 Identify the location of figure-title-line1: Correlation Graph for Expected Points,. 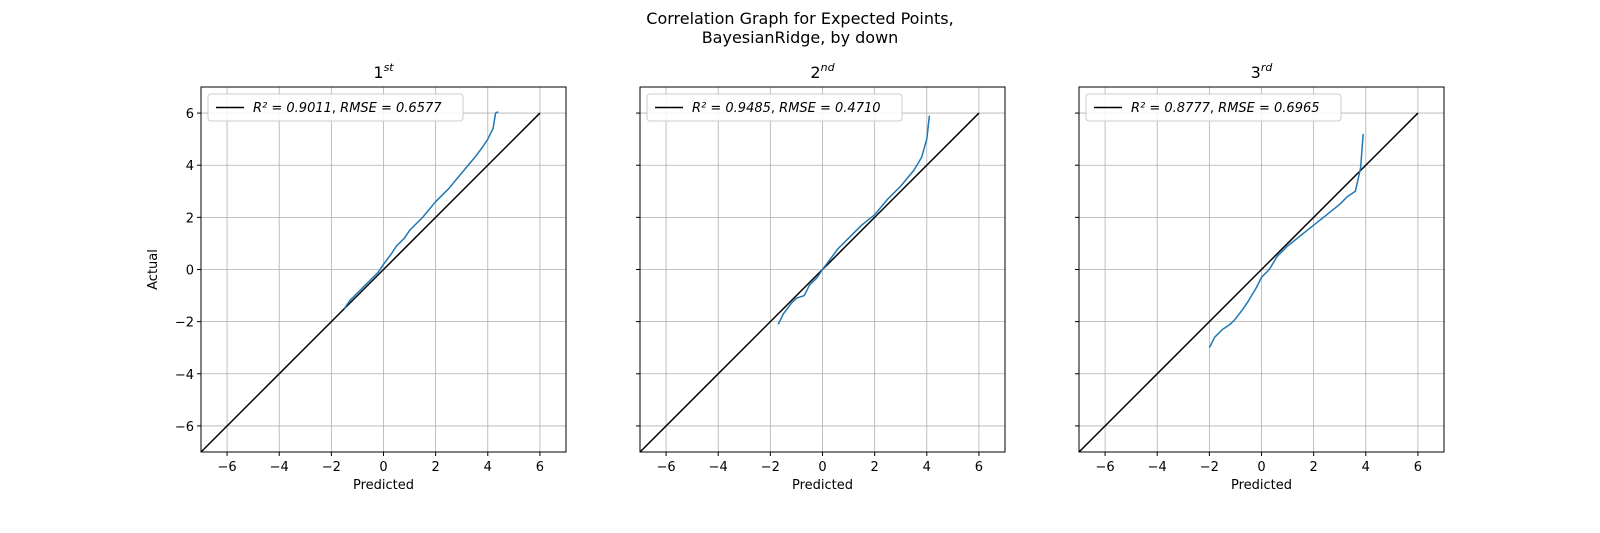
(799, 18).